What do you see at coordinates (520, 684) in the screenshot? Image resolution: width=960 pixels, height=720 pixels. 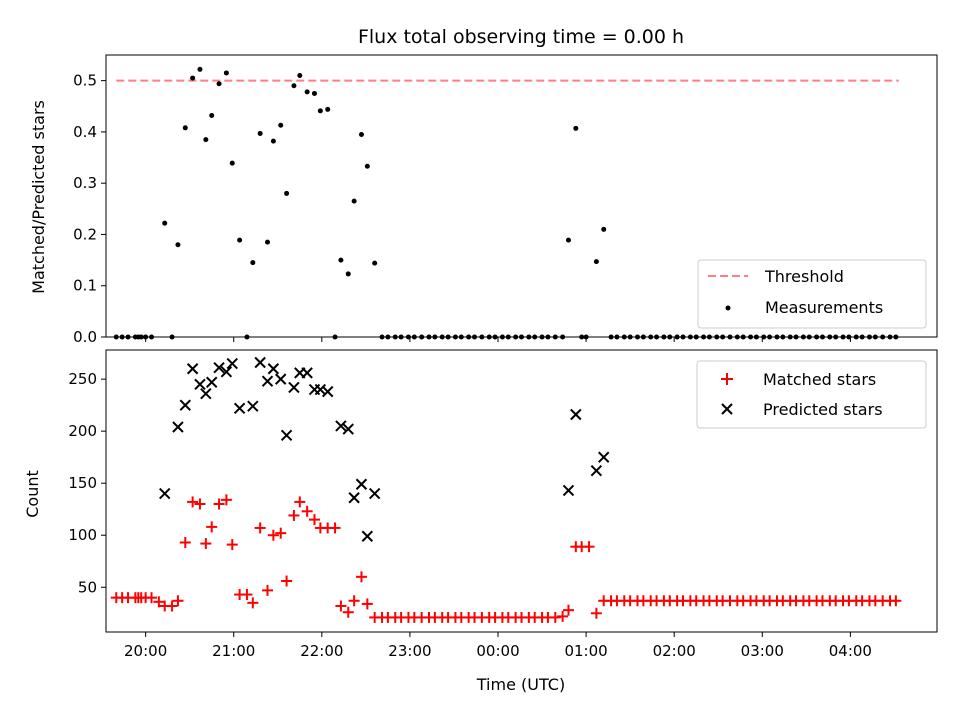 I see `x-axis-label: Time (UTC)` at bounding box center [520, 684].